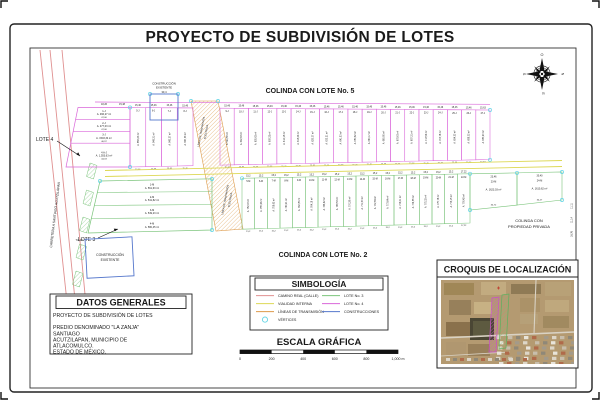 The width and height of the screenshot is (600, 400). Describe the element at coordinates (240, 359) in the screenshot. I see `scale-tick-label: 0` at that location.